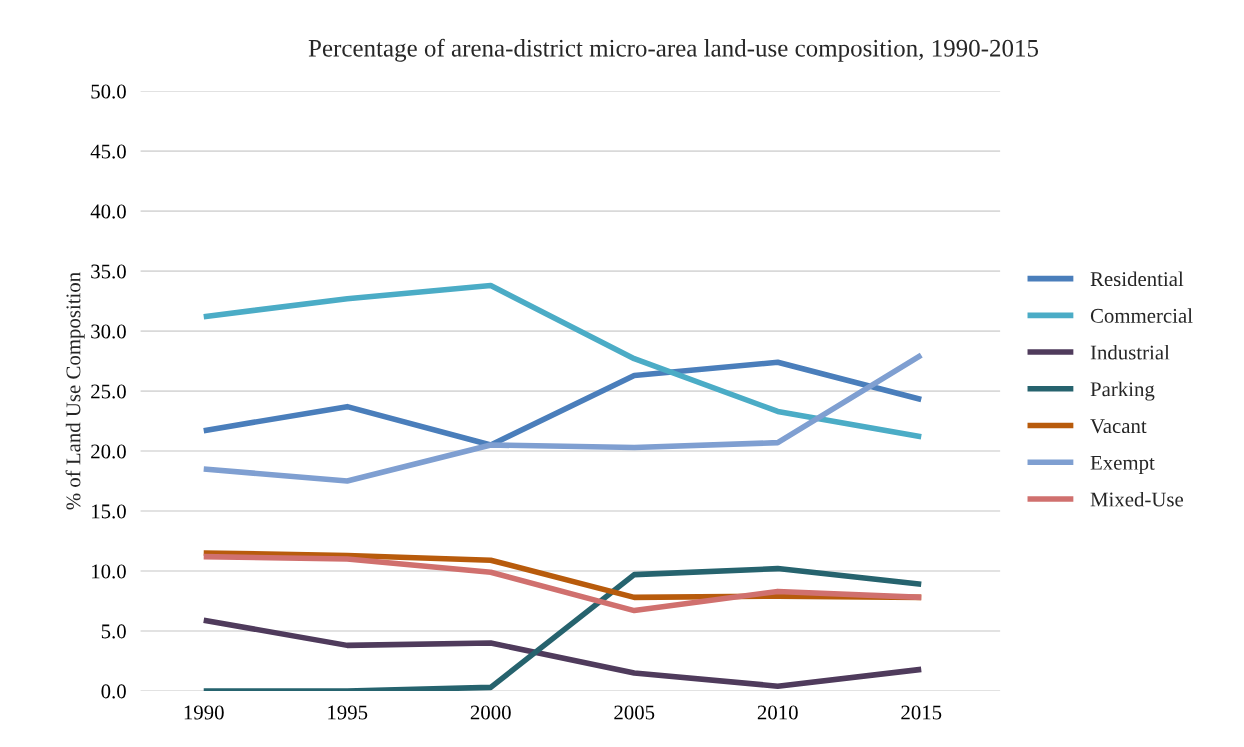 The image size is (1244, 747). What do you see at coordinates (113, 691) in the screenshot?
I see `y-tick-label: 0.0` at bounding box center [113, 691].